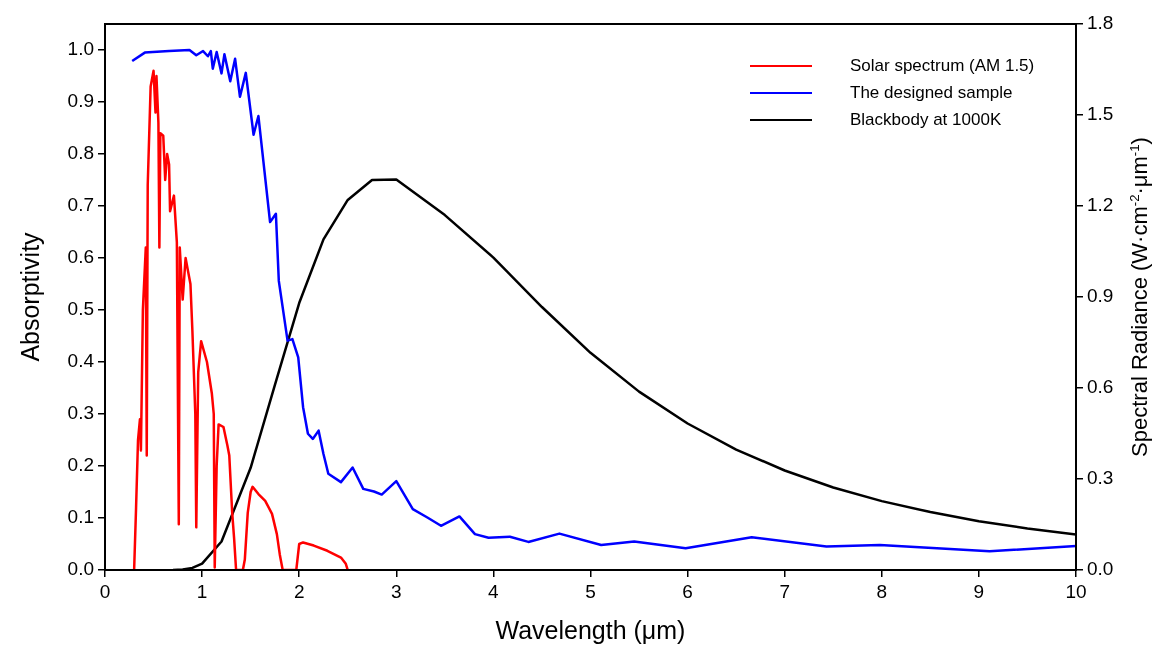 The height and width of the screenshot is (657, 1158). Describe the element at coordinates (1100, 387) in the screenshot. I see `y2-tick-label: 0.6` at that location.